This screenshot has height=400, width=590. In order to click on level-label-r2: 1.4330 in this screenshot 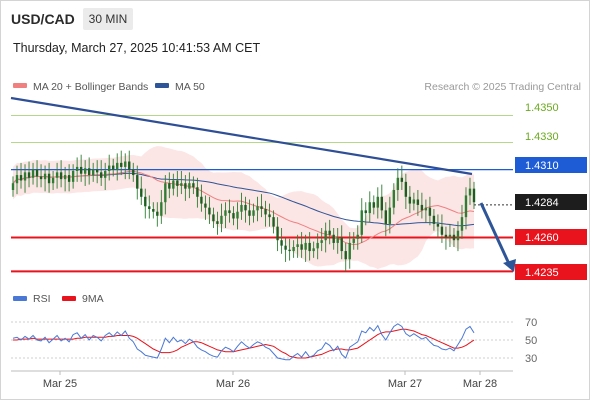, I will do `click(542, 137)`.